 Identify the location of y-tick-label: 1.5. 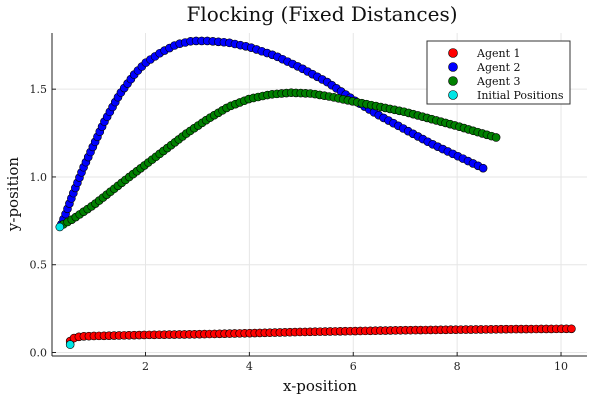
(39, 89).